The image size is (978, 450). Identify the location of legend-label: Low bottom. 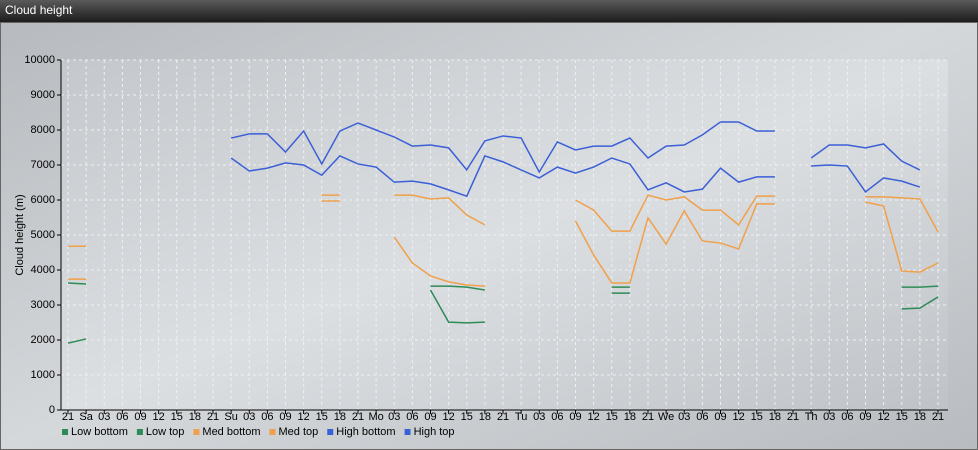
(99, 432).